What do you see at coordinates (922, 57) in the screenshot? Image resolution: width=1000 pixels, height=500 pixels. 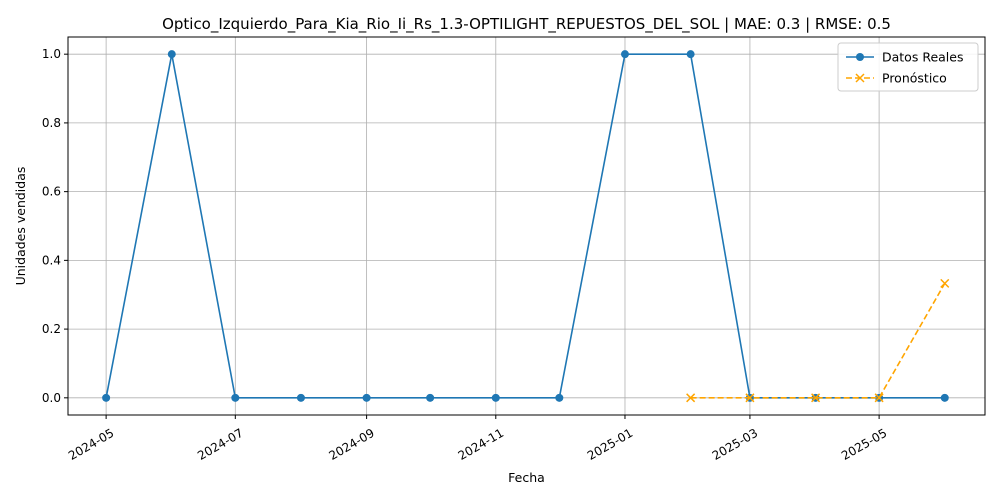 I see `legend-label: Datos Reales` at bounding box center [922, 57].